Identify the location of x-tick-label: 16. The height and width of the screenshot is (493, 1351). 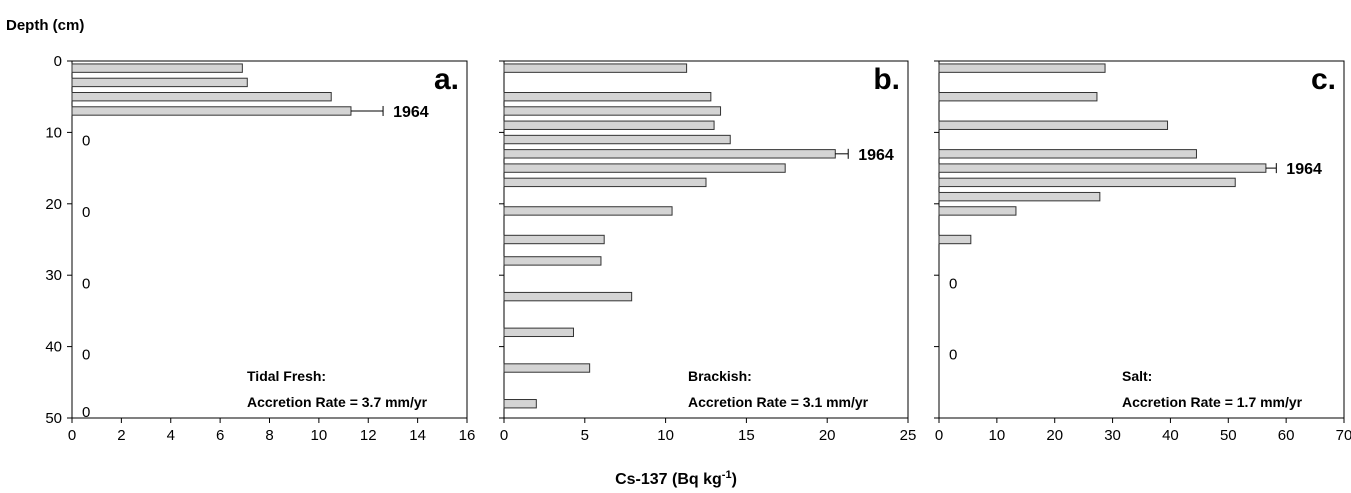
(467, 435).